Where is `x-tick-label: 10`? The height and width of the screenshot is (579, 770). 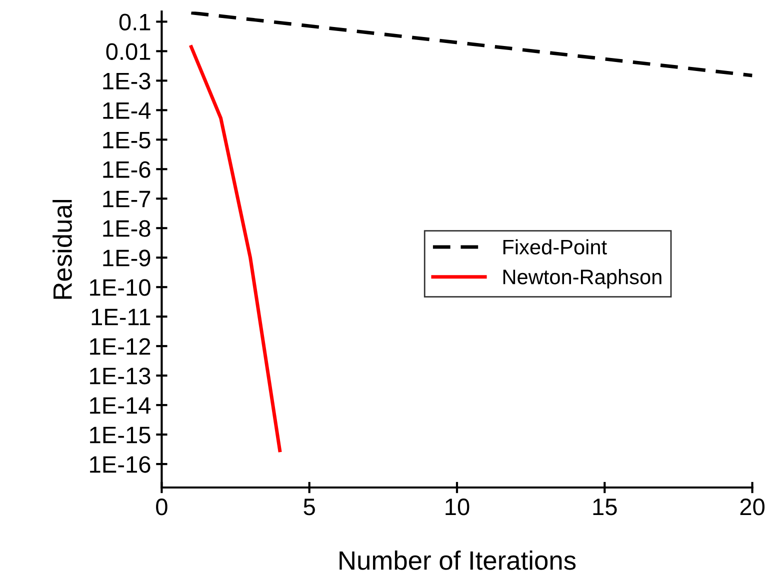
x-tick-label: 10 is located at coordinates (458, 507).